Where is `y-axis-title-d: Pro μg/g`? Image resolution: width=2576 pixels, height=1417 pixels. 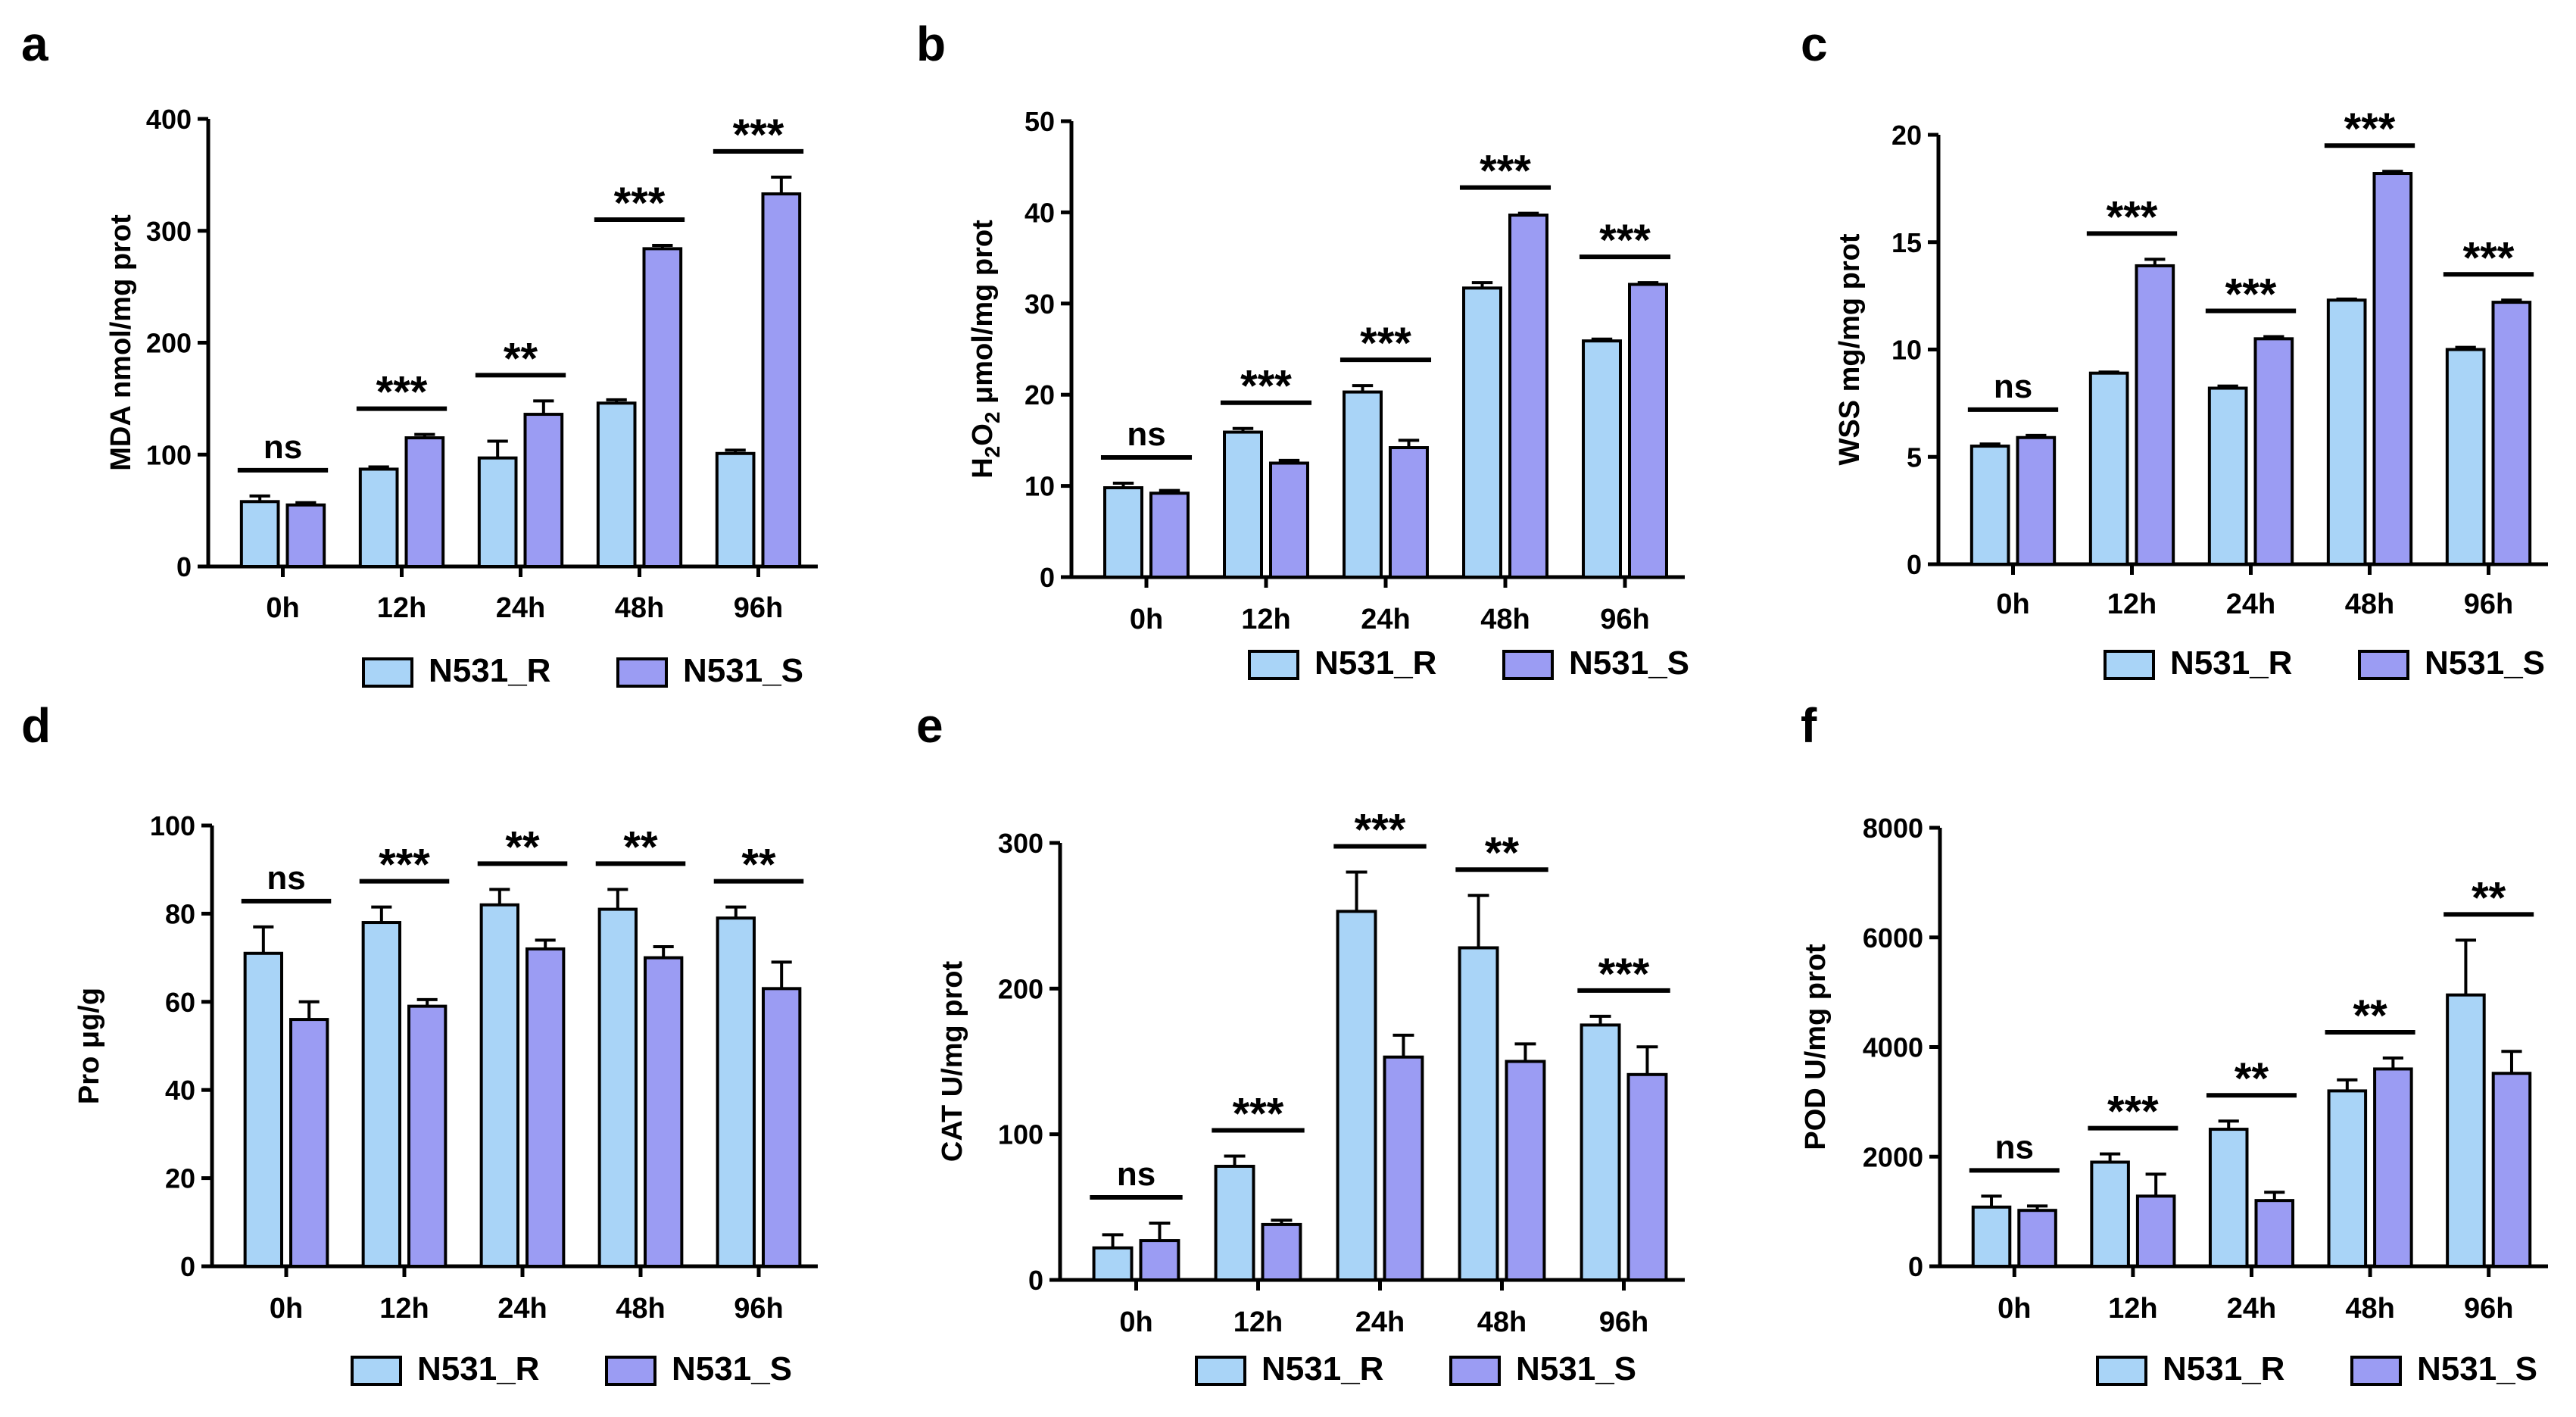 y-axis-title-d: Pro μg/g is located at coordinates (89, 1046).